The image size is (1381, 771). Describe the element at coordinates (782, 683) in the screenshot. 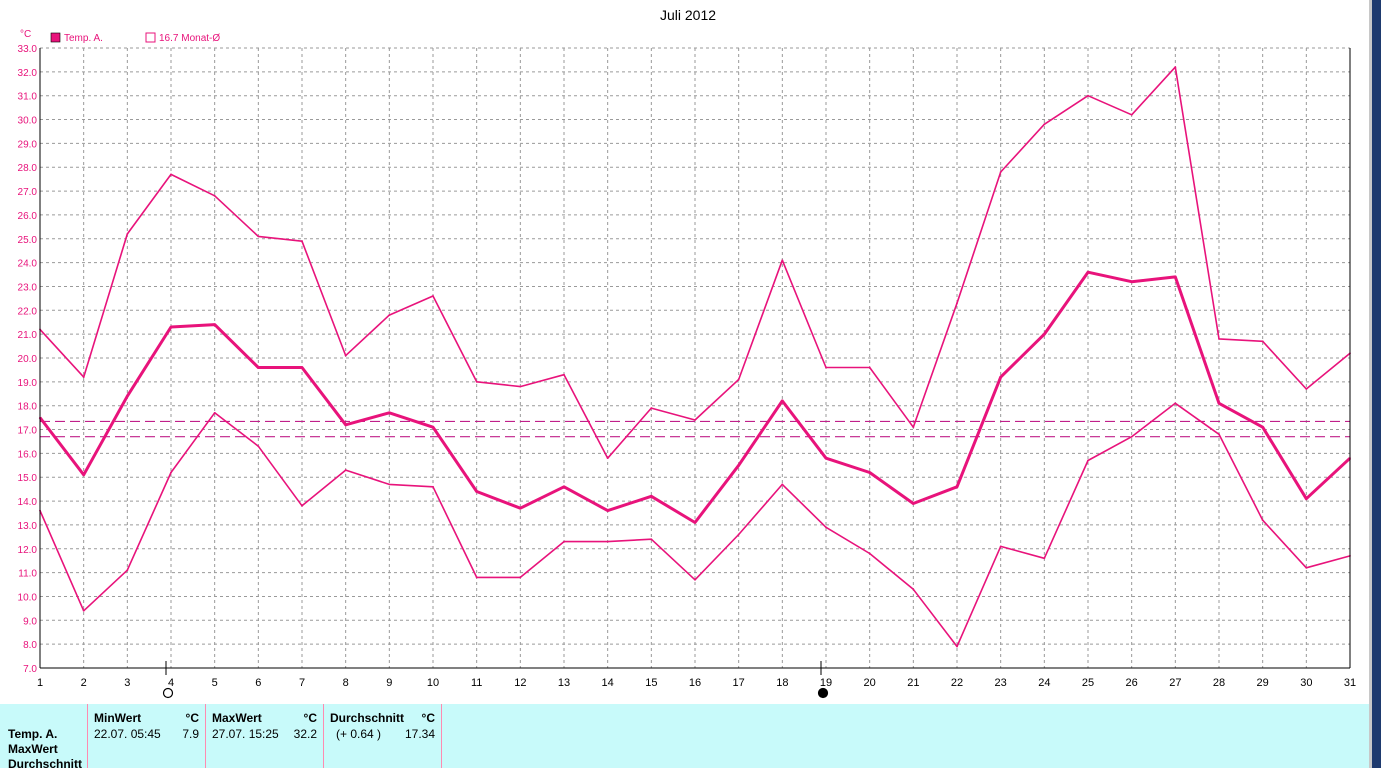

I see `x-tick-label: 18` at that location.